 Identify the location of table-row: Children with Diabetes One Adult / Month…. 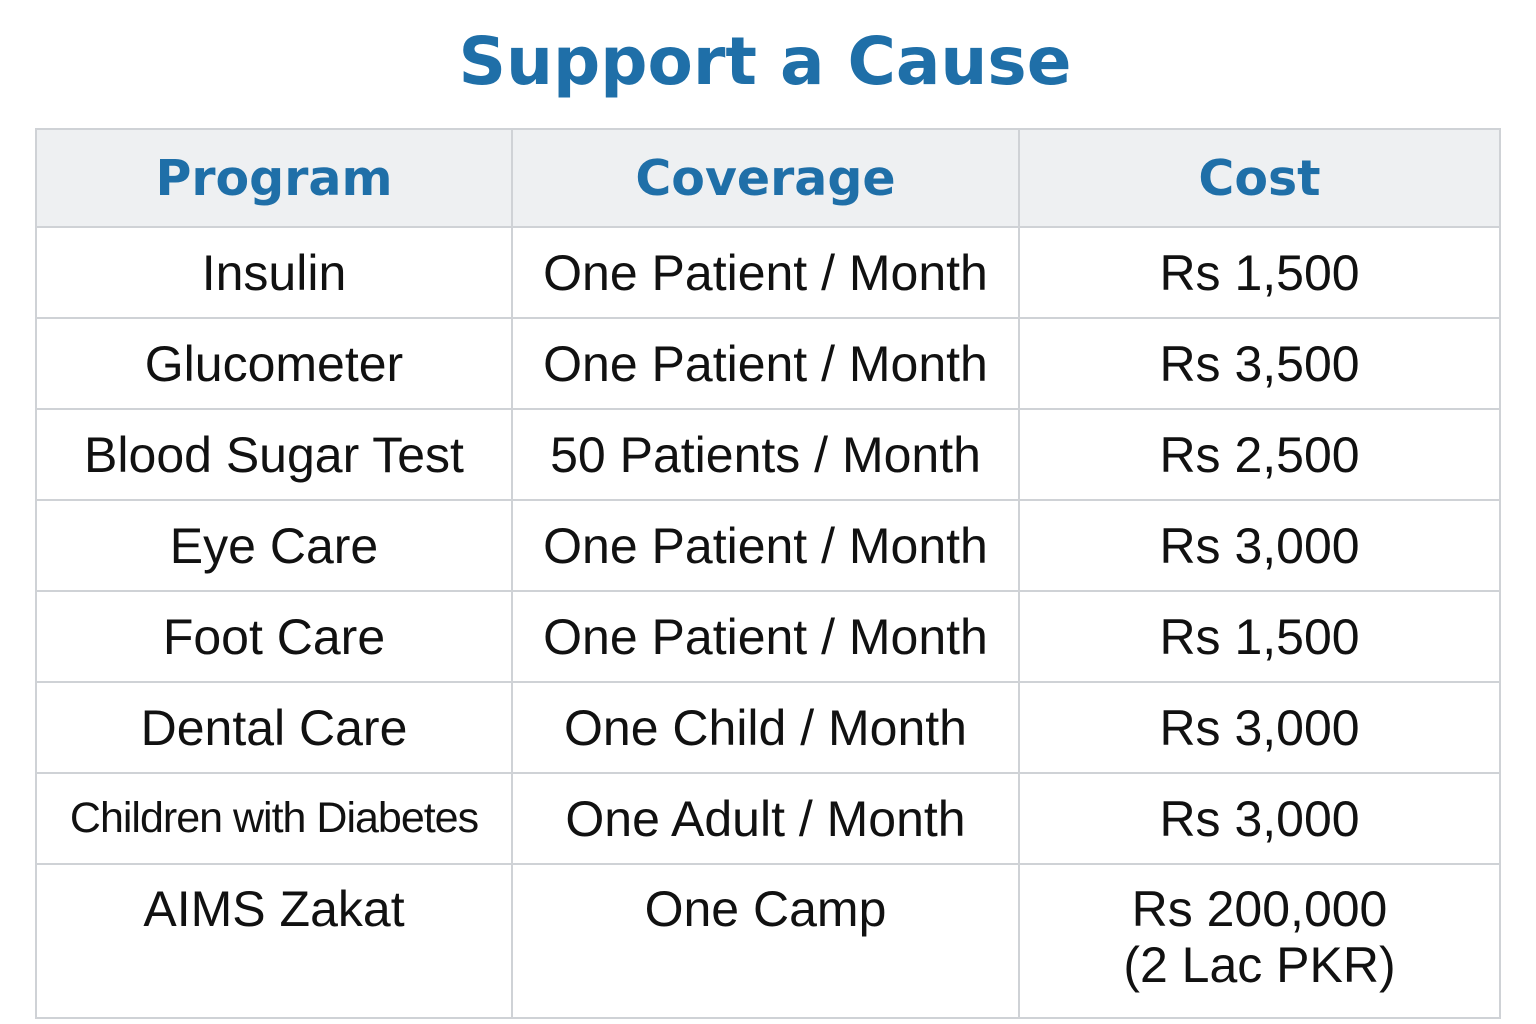
(768, 818).